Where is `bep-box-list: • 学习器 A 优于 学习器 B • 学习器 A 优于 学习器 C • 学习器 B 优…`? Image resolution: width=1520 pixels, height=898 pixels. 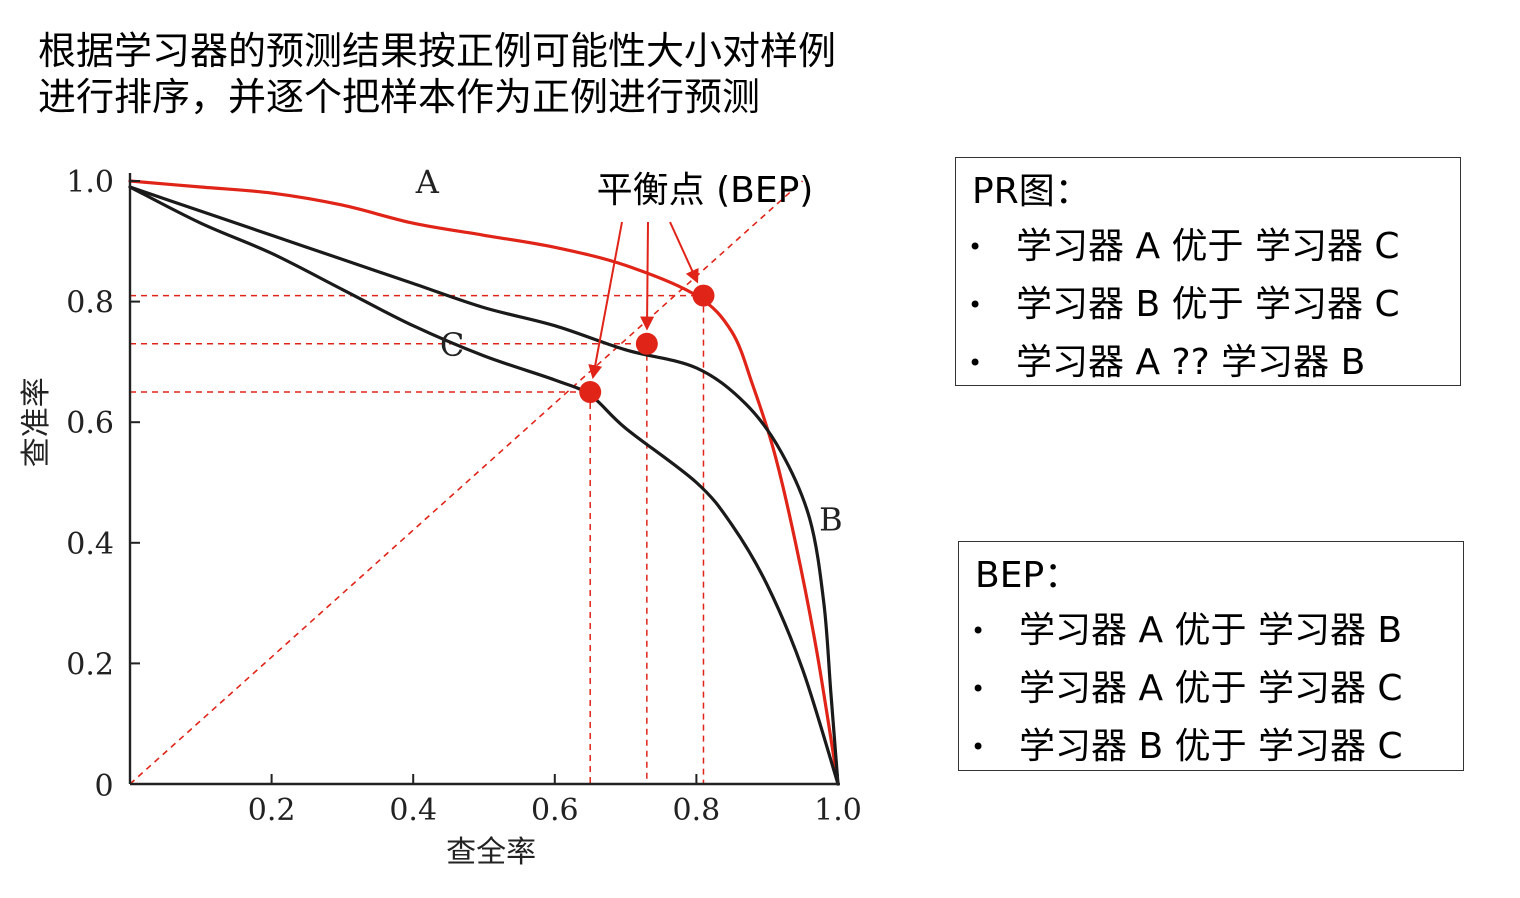 bep-box-list: • 学习器 A 优于 学习器 B • 学习器 A 优于 学习器 C • 学习器 B 优… is located at coordinates (1187, 689).